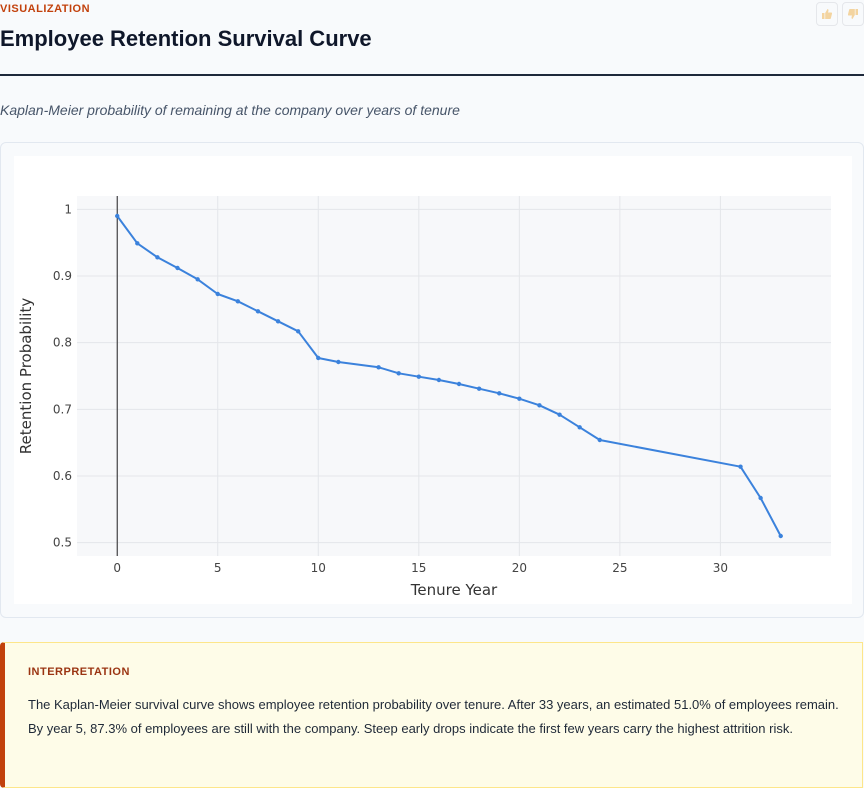 Image resolution: width=864 pixels, height=788 pixels. I want to click on section-kicker: VISUALIZATION, so click(45, 9).